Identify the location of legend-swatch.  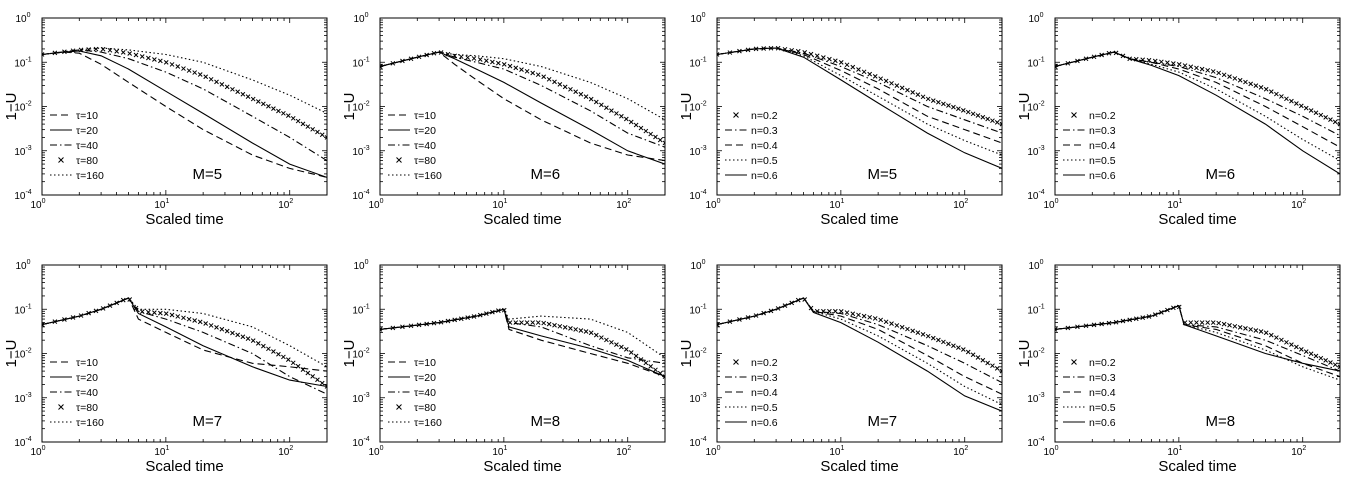
(1074, 362).